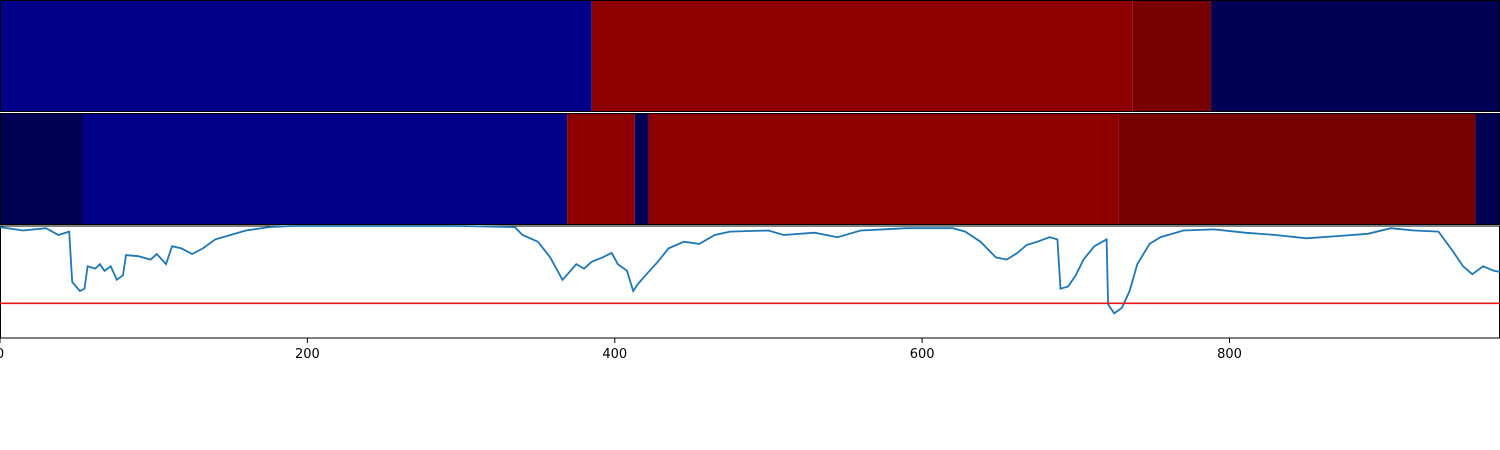 The image size is (1500, 450). I want to click on x-tick-label: 400, so click(614, 354).